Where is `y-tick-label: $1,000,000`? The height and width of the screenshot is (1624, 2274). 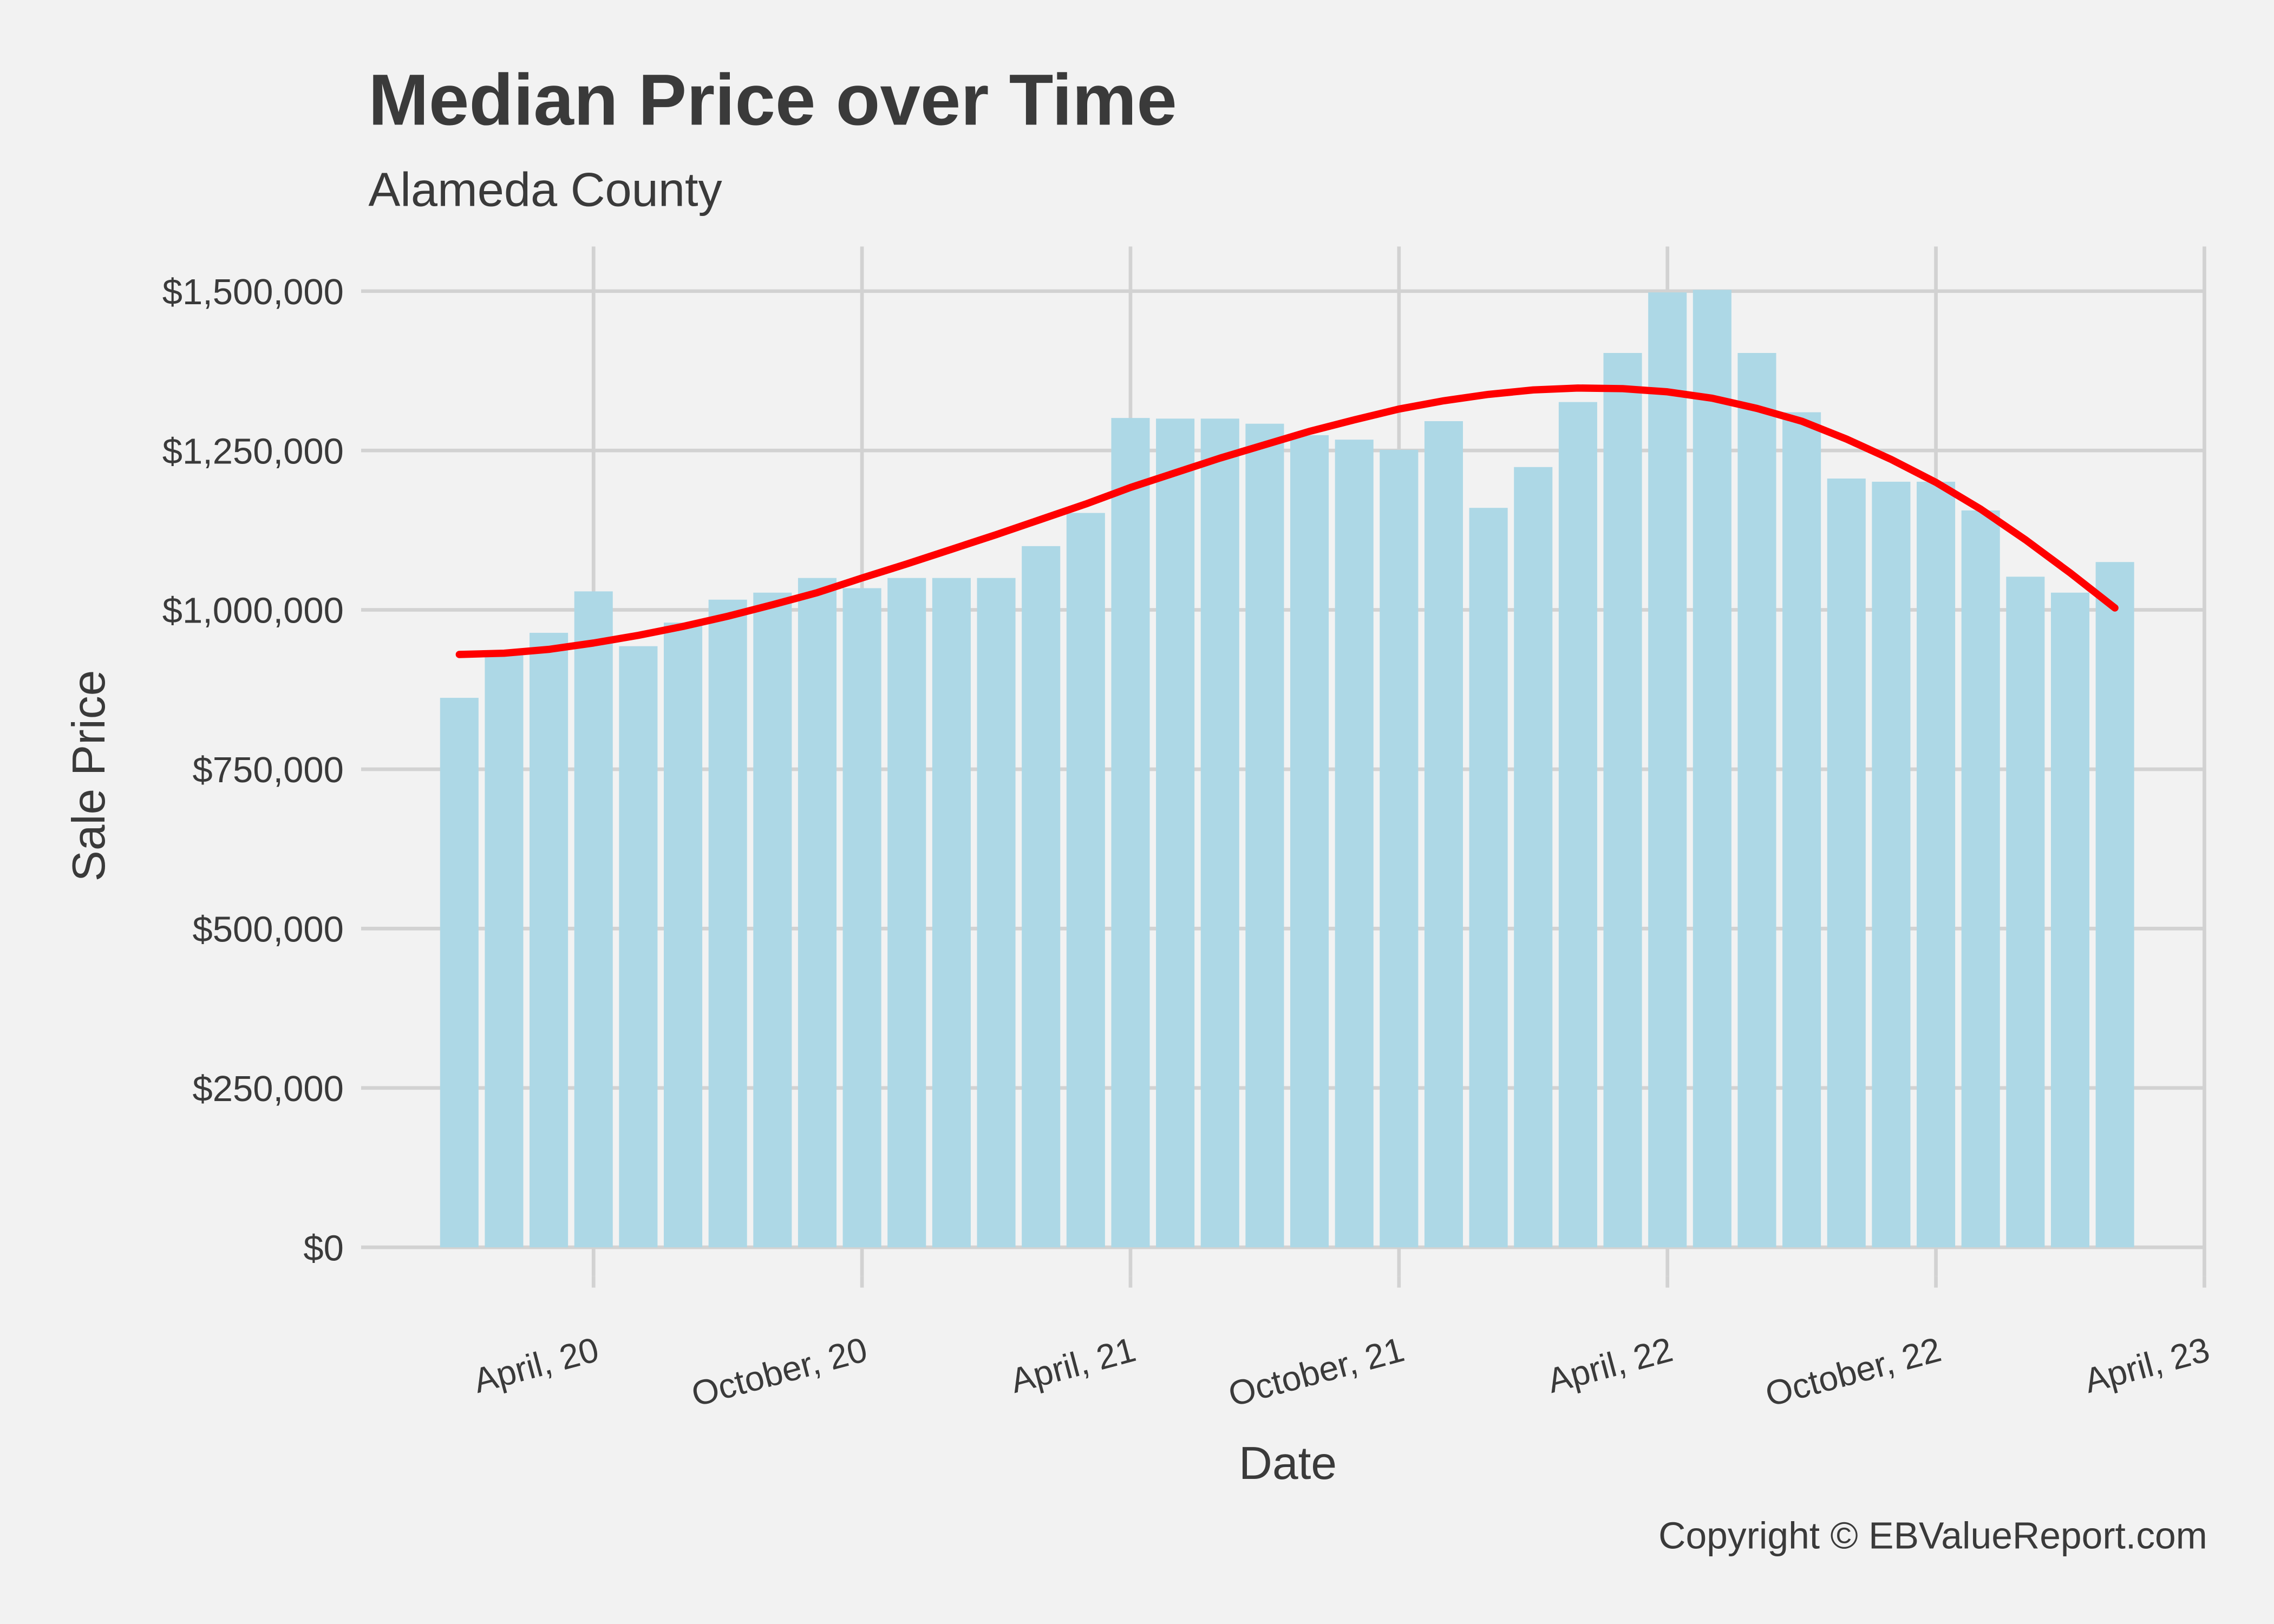 y-tick-label: $1,000,000 is located at coordinates (253, 611).